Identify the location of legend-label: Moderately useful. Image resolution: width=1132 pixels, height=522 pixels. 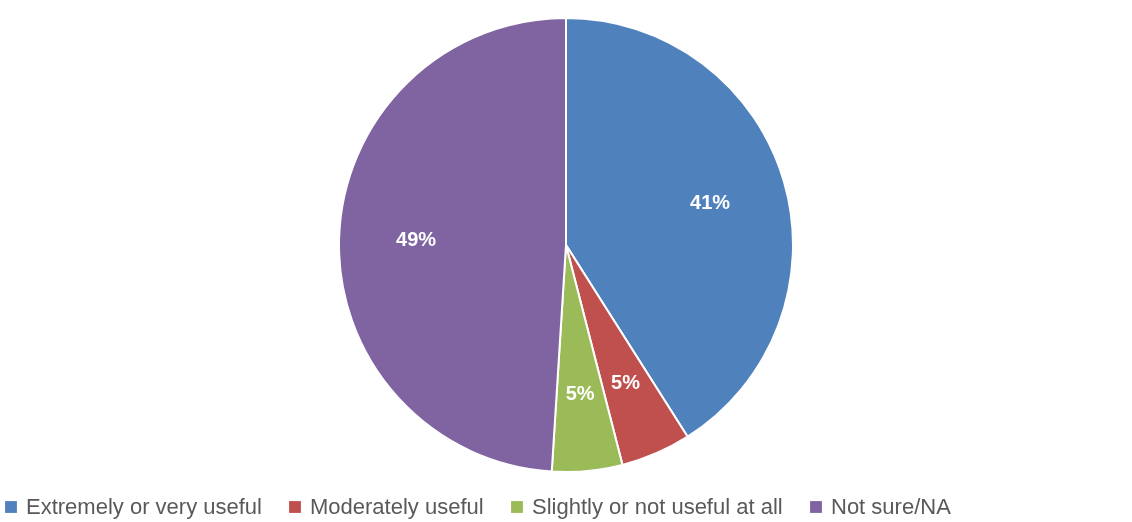
(397, 506).